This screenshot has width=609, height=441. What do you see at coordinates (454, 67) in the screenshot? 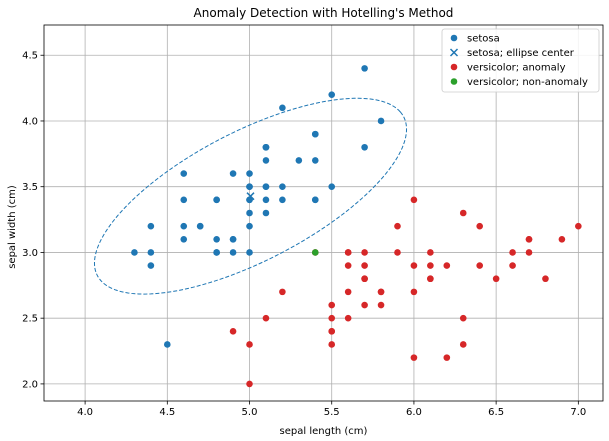
I see `legend-marker-versicolor-anomaly` at bounding box center [454, 67].